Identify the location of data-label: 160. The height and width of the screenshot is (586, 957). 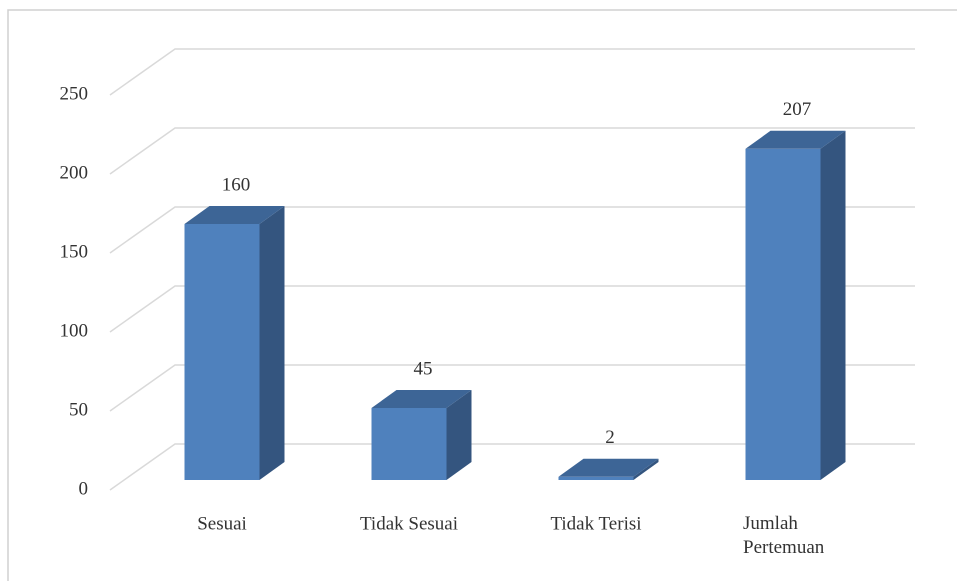
(236, 184).